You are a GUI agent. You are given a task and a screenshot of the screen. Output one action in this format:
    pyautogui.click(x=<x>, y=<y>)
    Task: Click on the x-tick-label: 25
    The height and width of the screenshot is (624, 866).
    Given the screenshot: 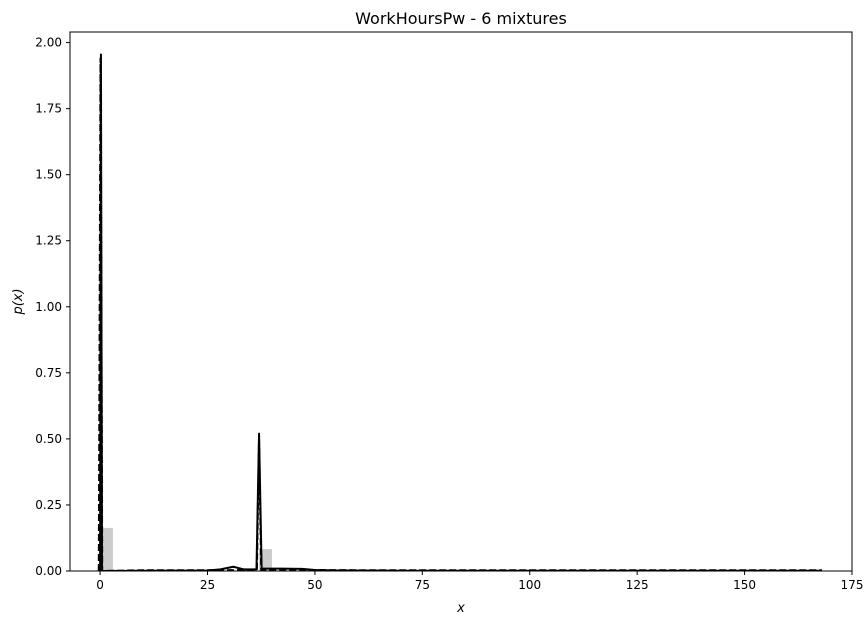 What is the action you would take?
    pyautogui.click(x=207, y=585)
    